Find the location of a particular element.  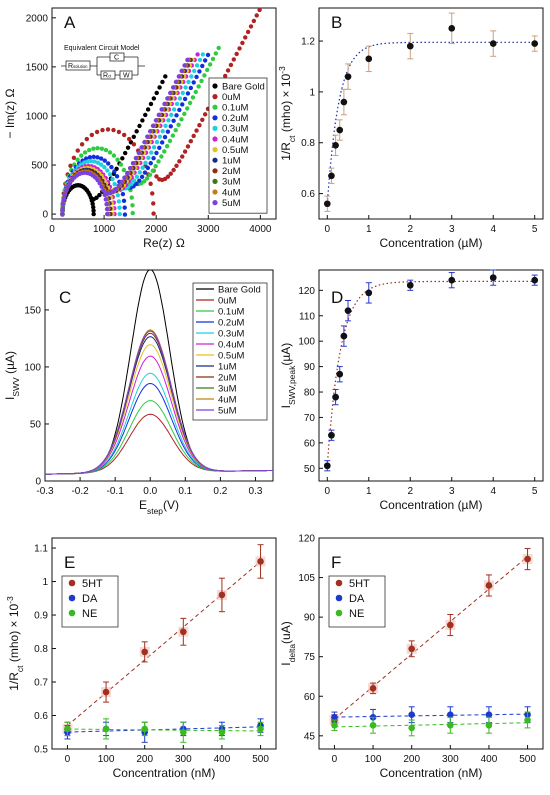

legend-label: 0uM is located at coordinates (227, 301).